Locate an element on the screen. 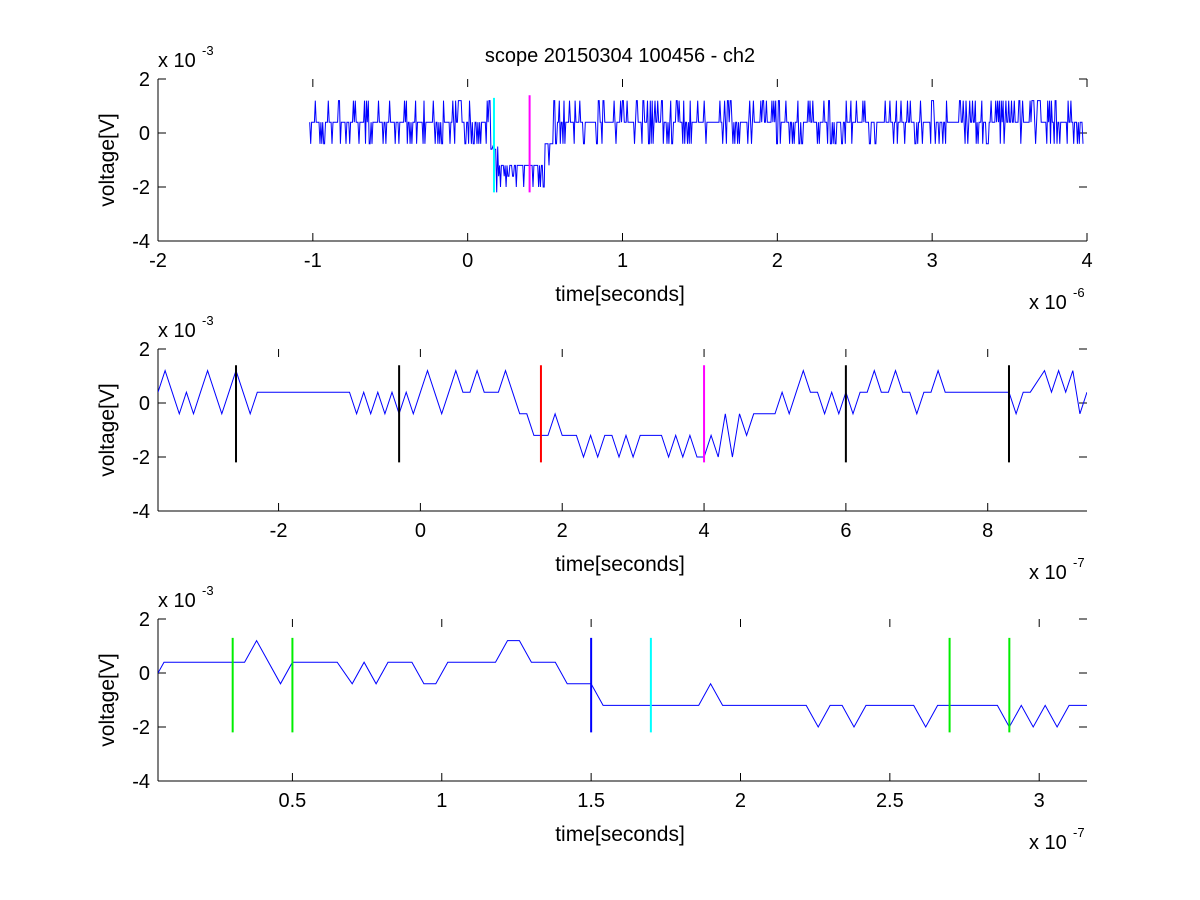 The image size is (1200, 900). figure-title: scope 20150304 100456 - ch2 is located at coordinates (620, 56).